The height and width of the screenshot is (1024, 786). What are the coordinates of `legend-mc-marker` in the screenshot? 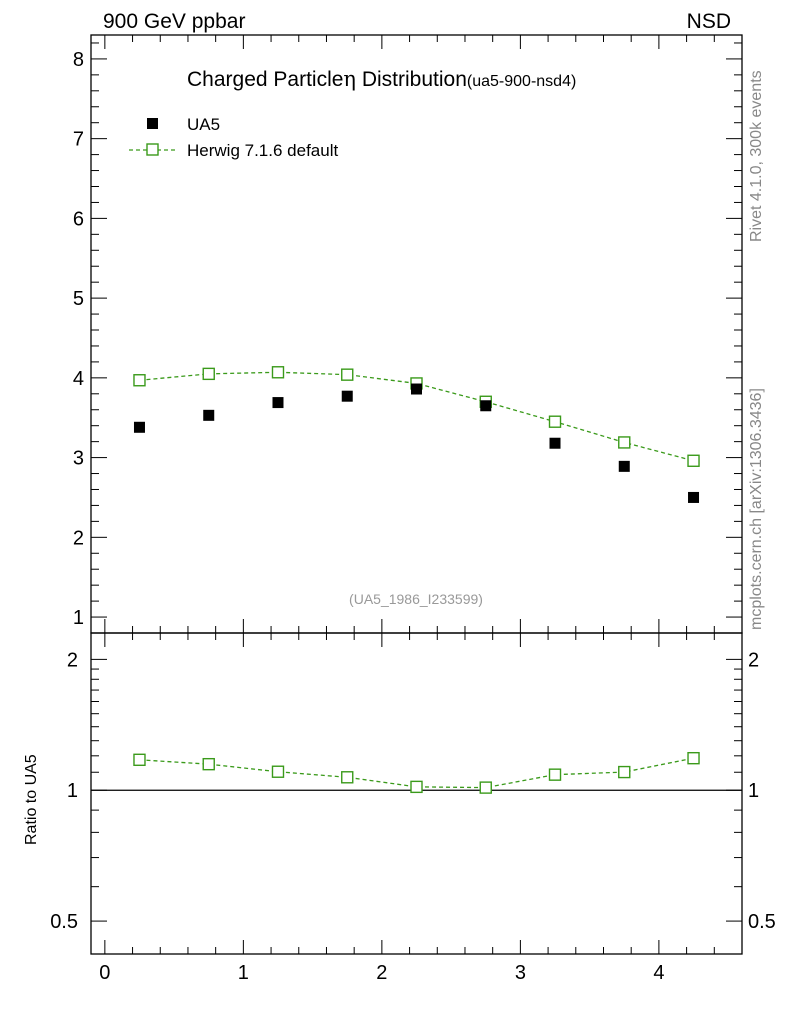 It's located at (152, 149).